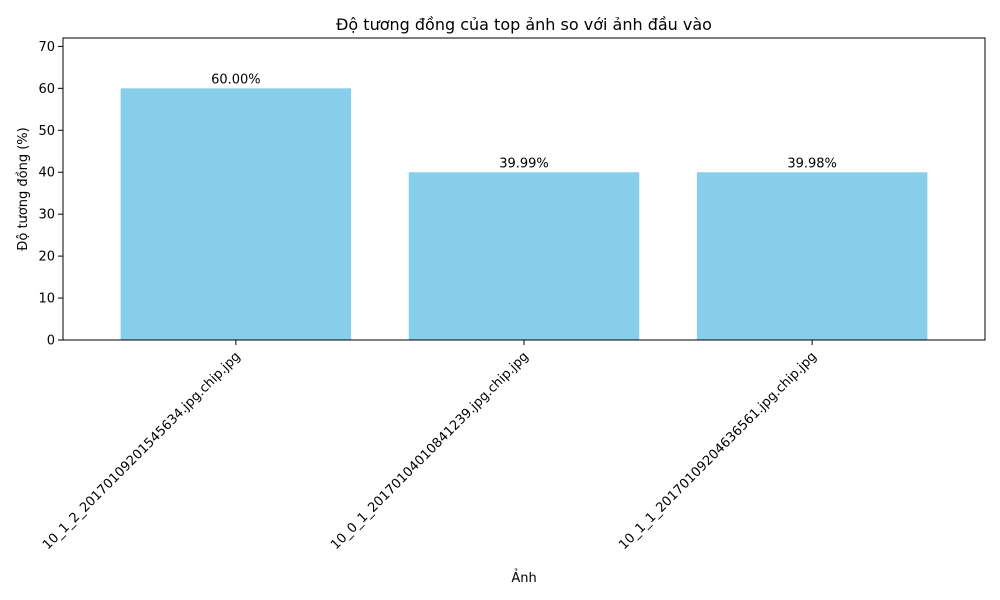 The image size is (1000, 600). I want to click on bar-value-label-1: 60.00%, so click(236, 79).